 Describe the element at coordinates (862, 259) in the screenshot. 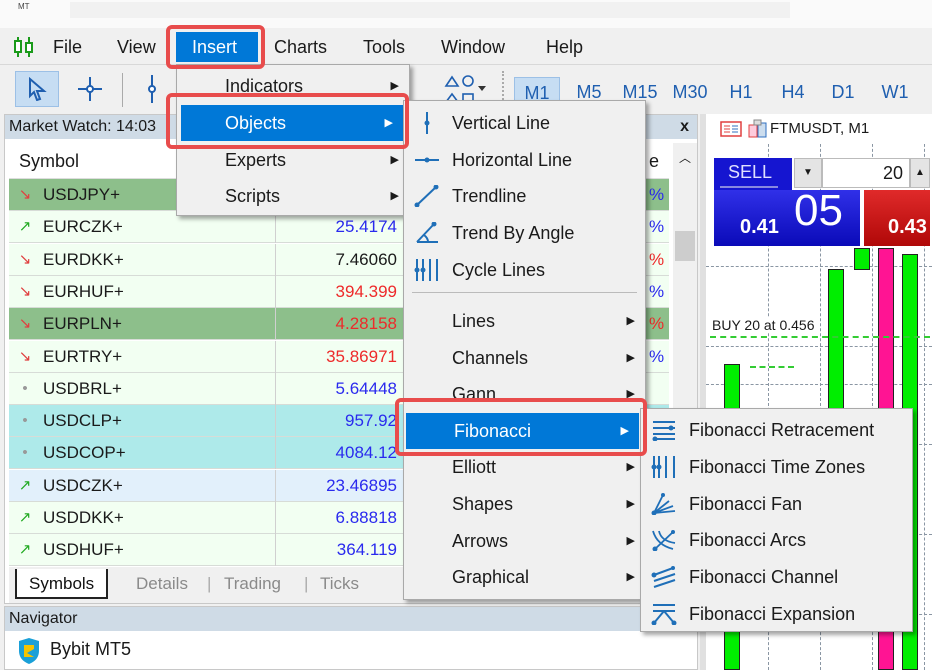

I see `candle` at that location.